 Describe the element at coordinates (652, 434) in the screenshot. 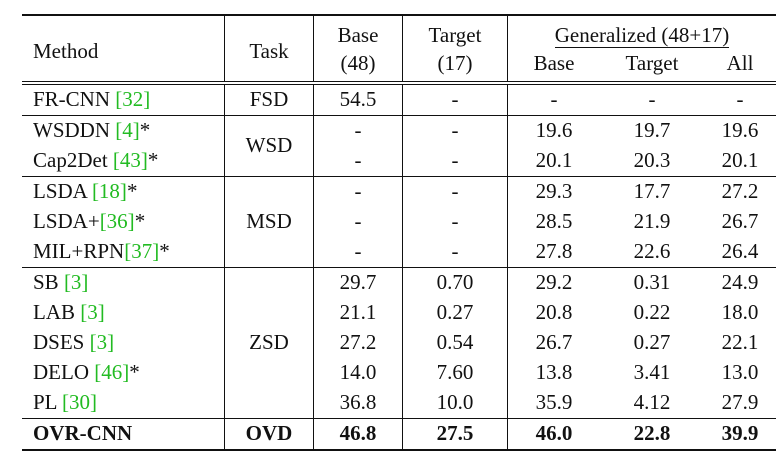

I see `gen-target-cell: 22.8` at that location.